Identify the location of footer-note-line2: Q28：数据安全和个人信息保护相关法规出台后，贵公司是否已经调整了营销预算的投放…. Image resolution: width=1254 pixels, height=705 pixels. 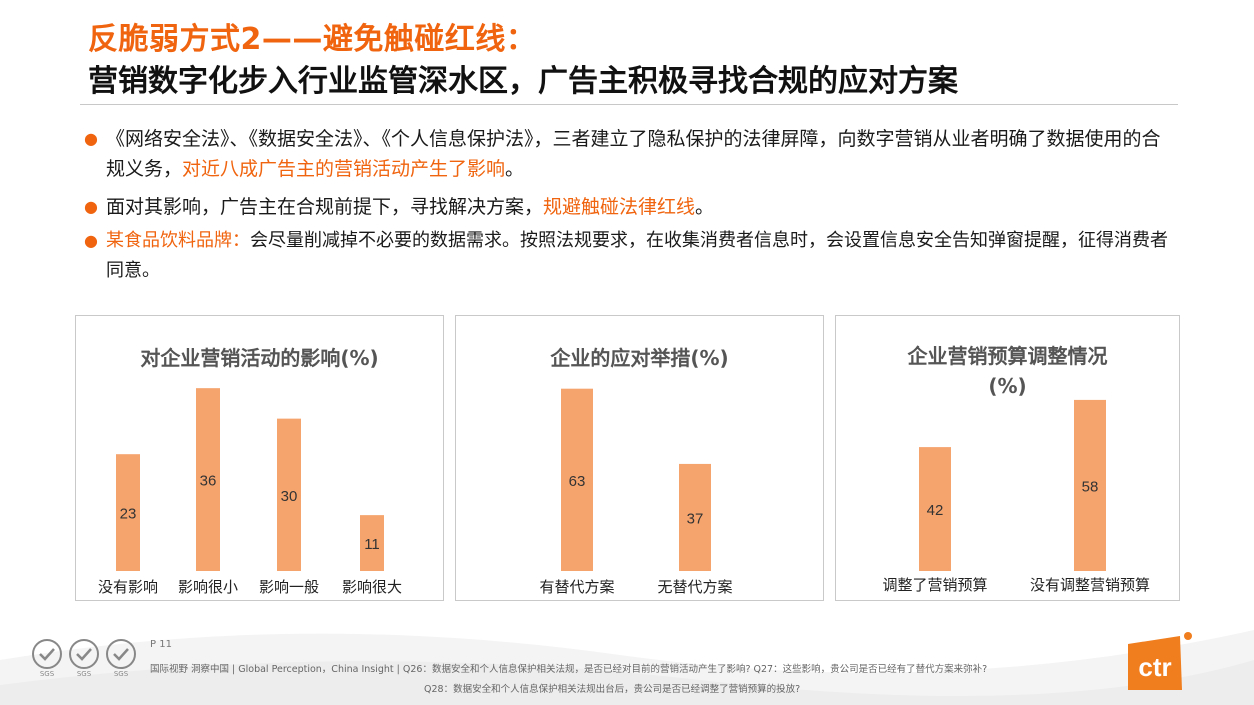
(612, 689).